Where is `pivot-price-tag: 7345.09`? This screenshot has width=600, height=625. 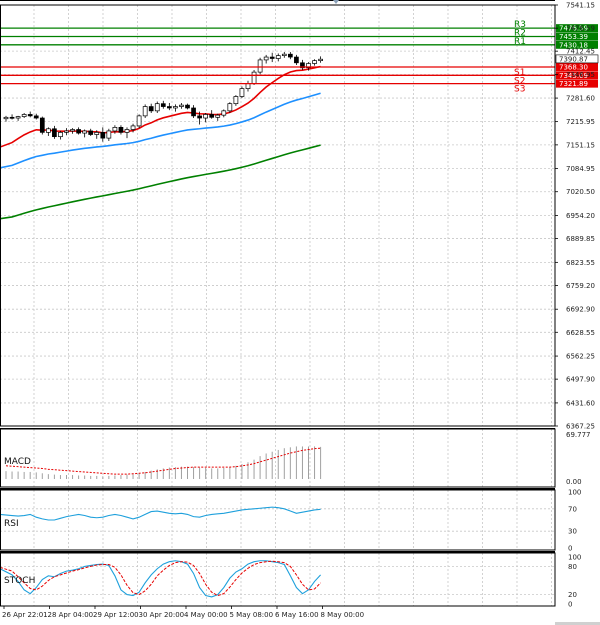 pivot-price-tag: 7345.09 is located at coordinates (573, 76).